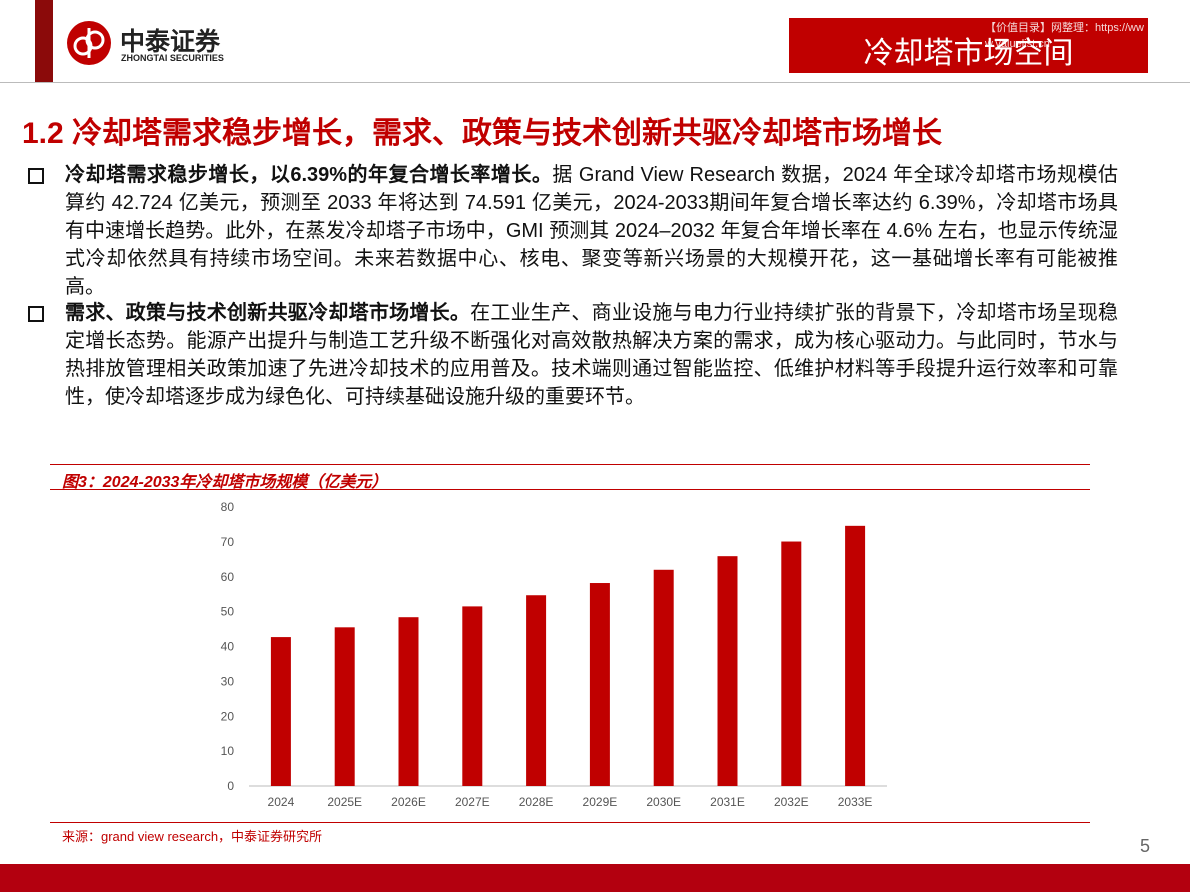 This screenshot has height=892, width=1190. Describe the element at coordinates (228, 751) in the screenshot. I see `y-tick-label: 10` at that location.